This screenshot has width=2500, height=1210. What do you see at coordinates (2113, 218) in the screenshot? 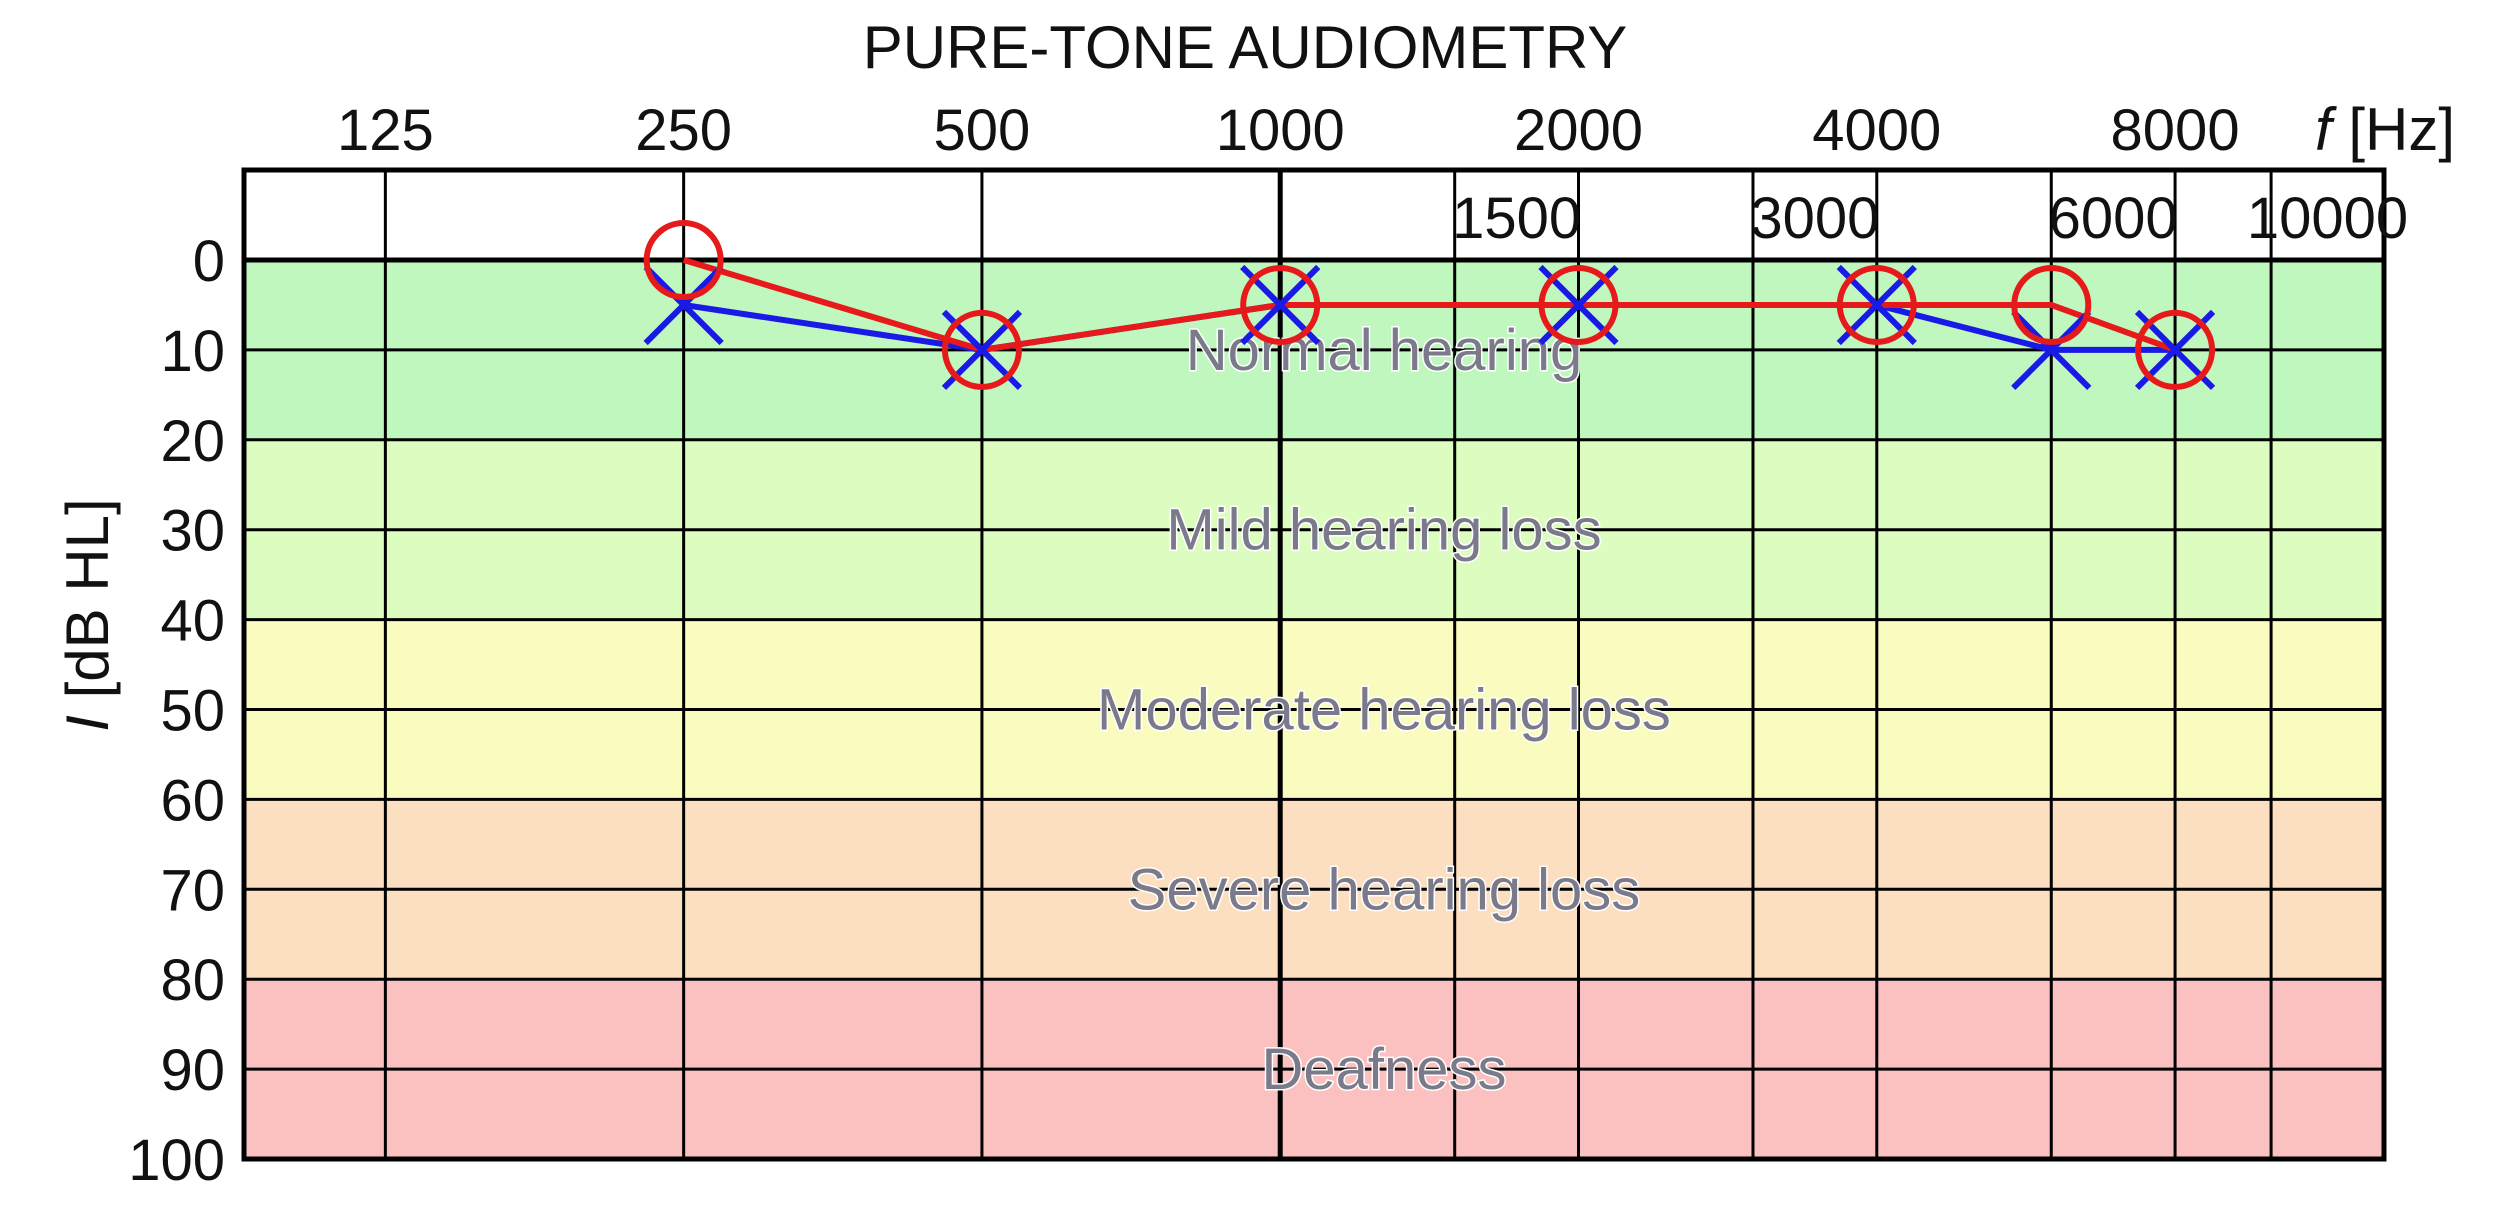
I see `x-tick-inner-2: 6000` at bounding box center [2113, 218].